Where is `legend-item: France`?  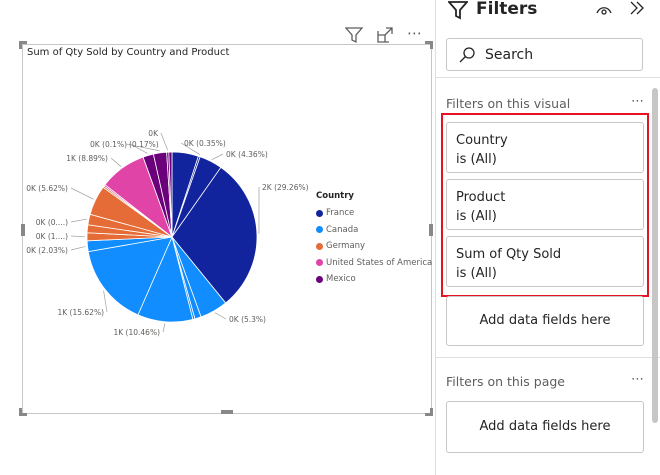 legend-item: France is located at coordinates (374, 213).